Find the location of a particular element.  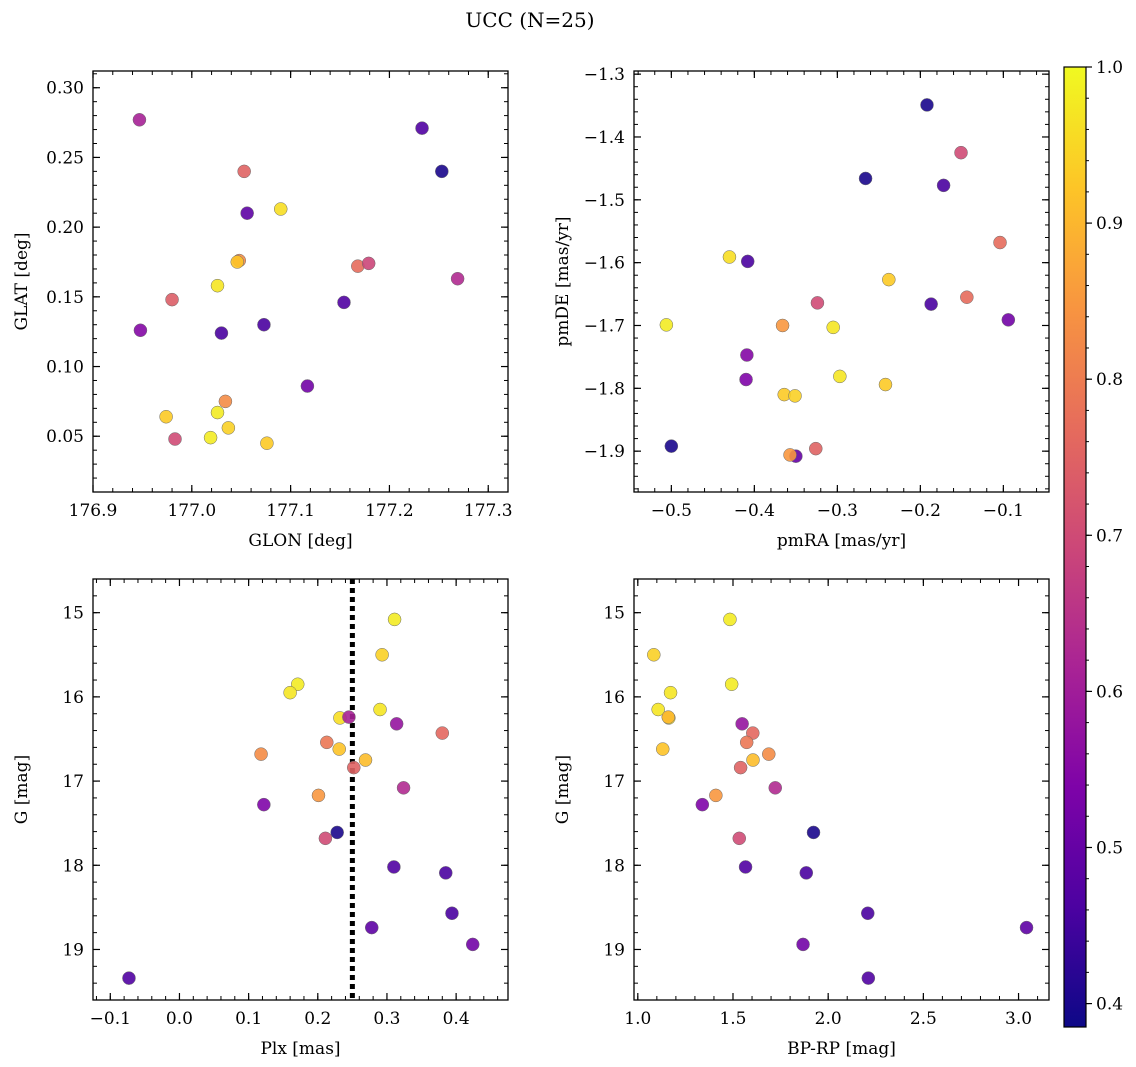

colorbar: 0.4 0.5 0.6 0.7 0.8 0.9 1.0 is located at coordinates (1093, 543).